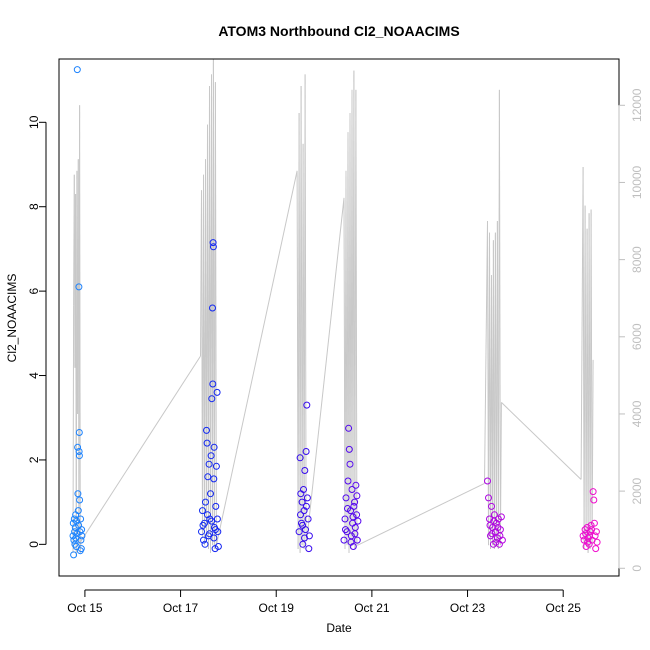  I want to click on x-tick-label: Oct 21, so click(372, 608).